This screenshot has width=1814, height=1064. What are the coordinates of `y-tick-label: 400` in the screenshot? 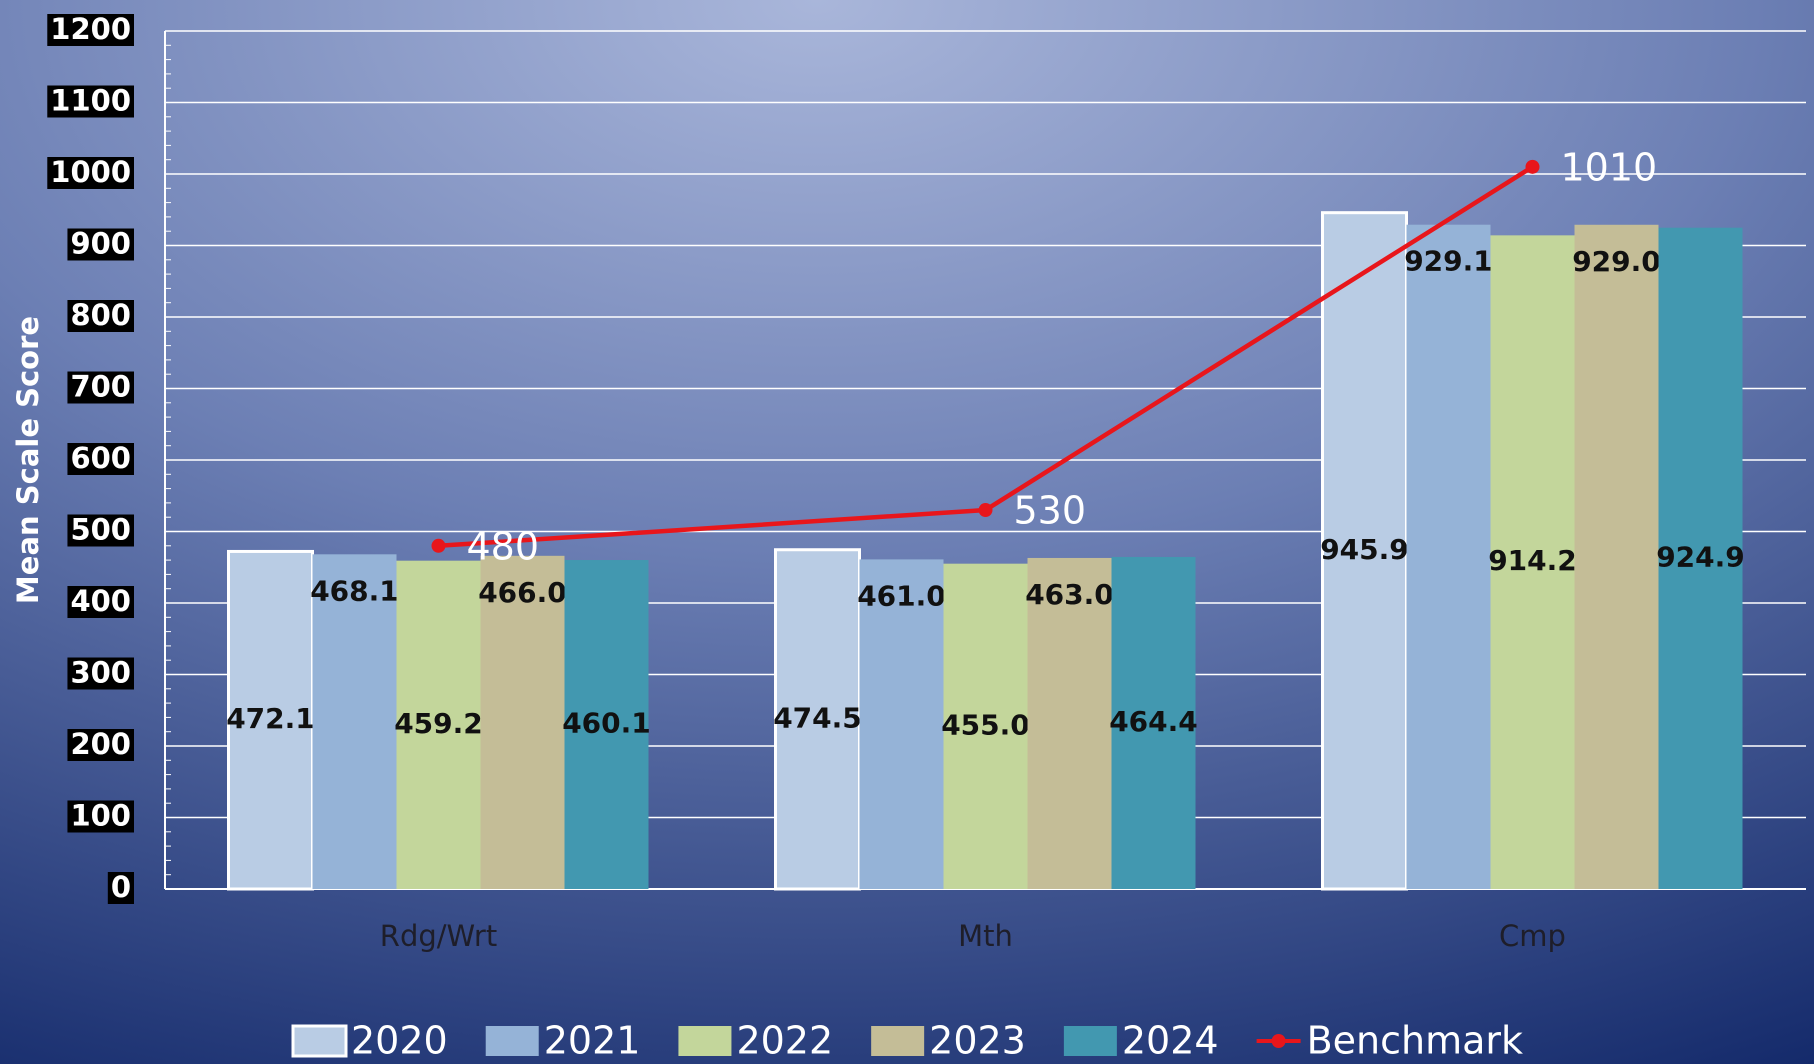 It's located at (100, 601).